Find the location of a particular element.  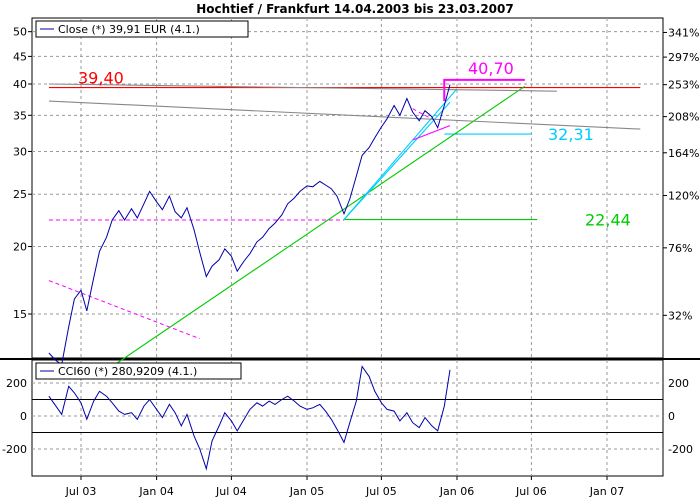

y-tick-label-left: 30 is located at coordinates (20, 151).